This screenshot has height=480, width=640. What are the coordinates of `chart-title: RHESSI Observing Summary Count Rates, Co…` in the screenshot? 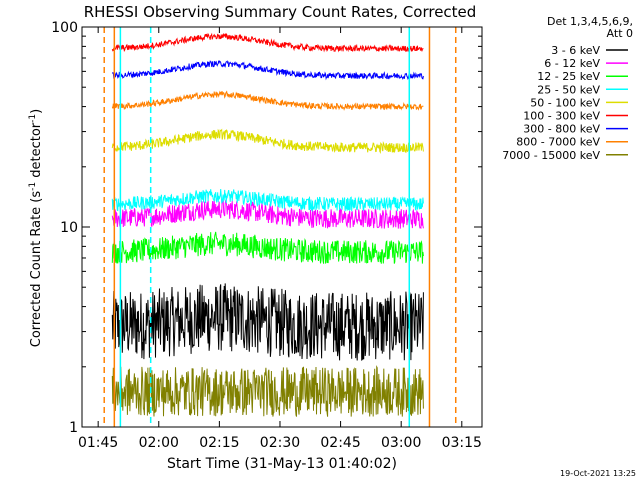 It's located at (280, 12).